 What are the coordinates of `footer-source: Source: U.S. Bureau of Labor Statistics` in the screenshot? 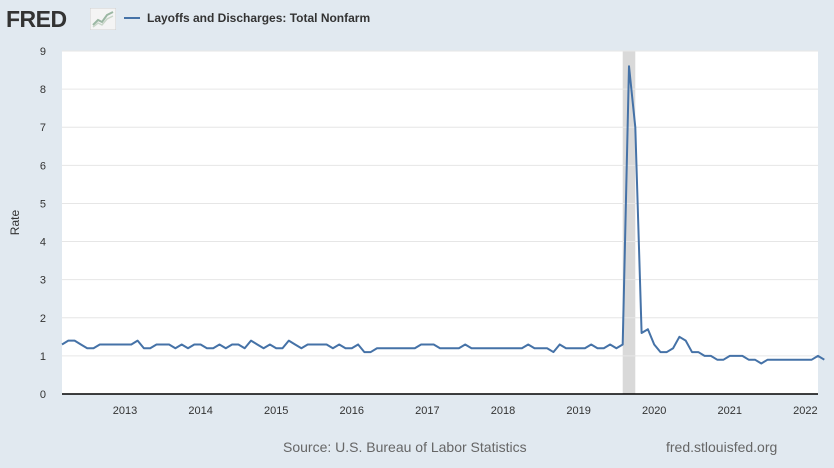 It's located at (405, 447).